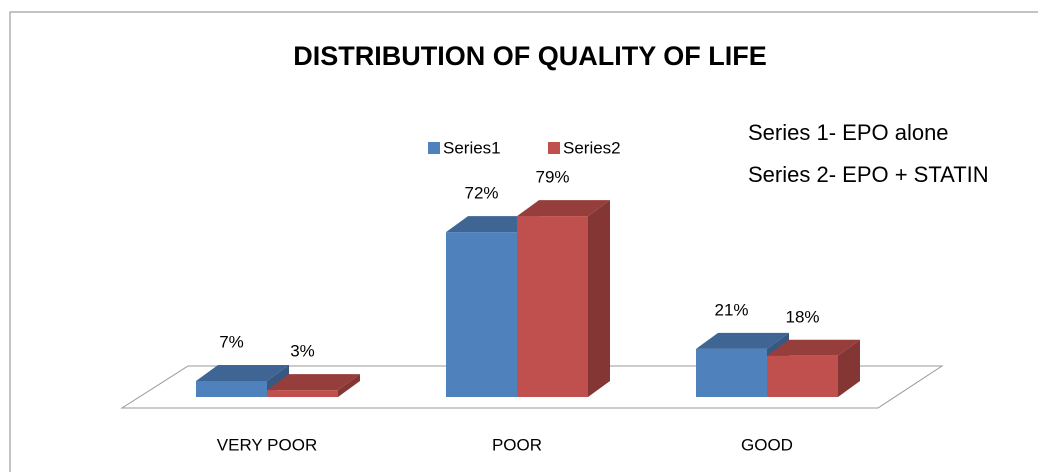  Describe the element at coordinates (868, 174) in the screenshot. I see `annotation: Series 2- EPO + STATIN` at that location.